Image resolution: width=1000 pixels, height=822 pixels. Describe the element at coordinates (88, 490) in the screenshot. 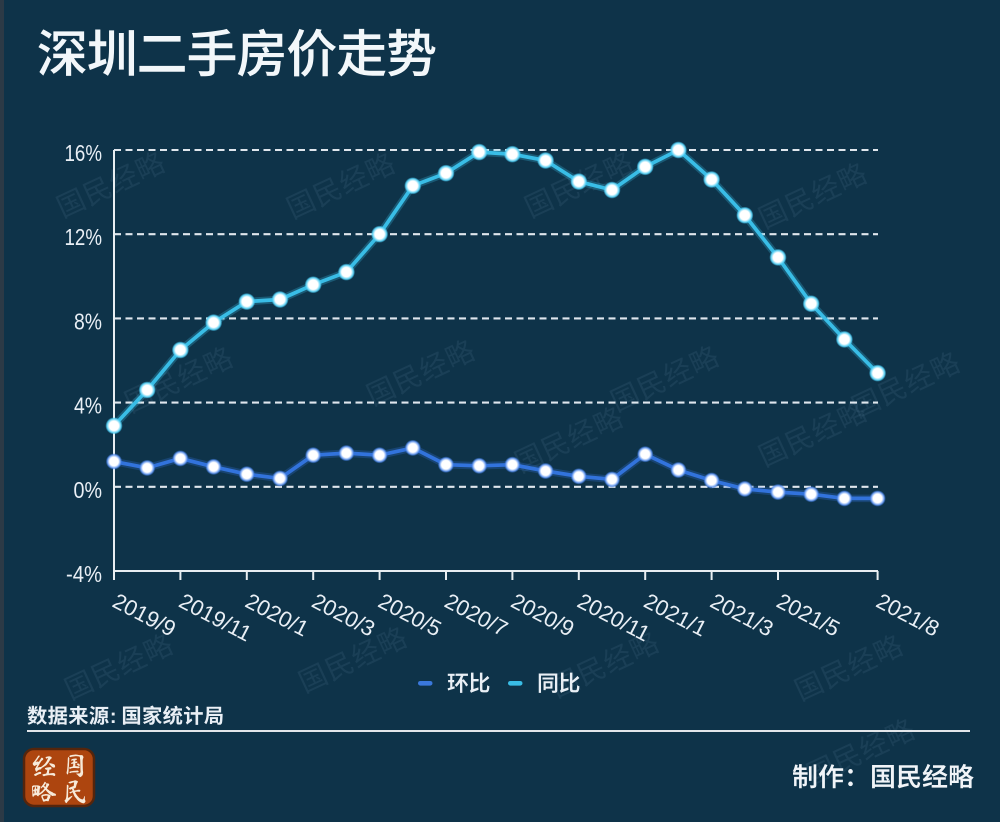

I see `svg-text: 0%` at that location.